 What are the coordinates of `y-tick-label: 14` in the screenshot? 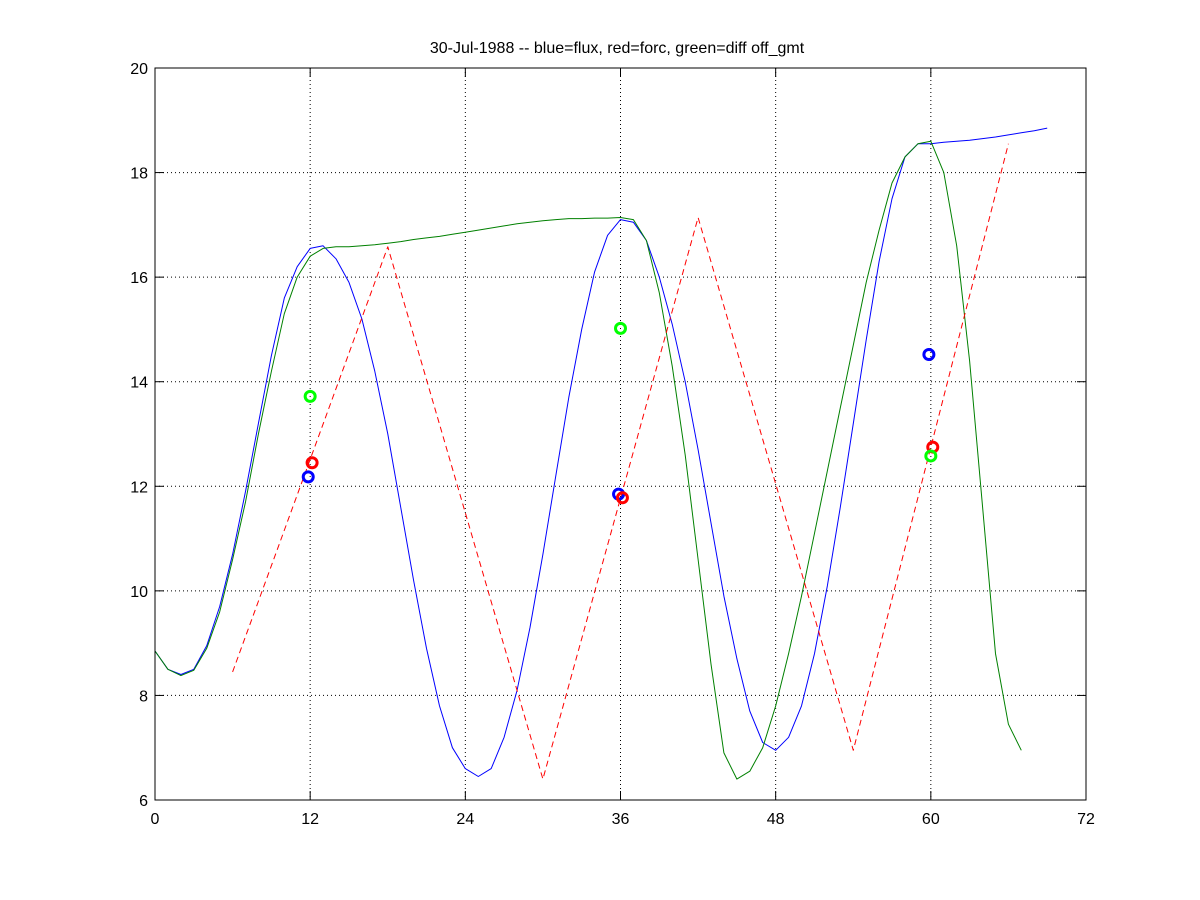 It's located at (139, 383).